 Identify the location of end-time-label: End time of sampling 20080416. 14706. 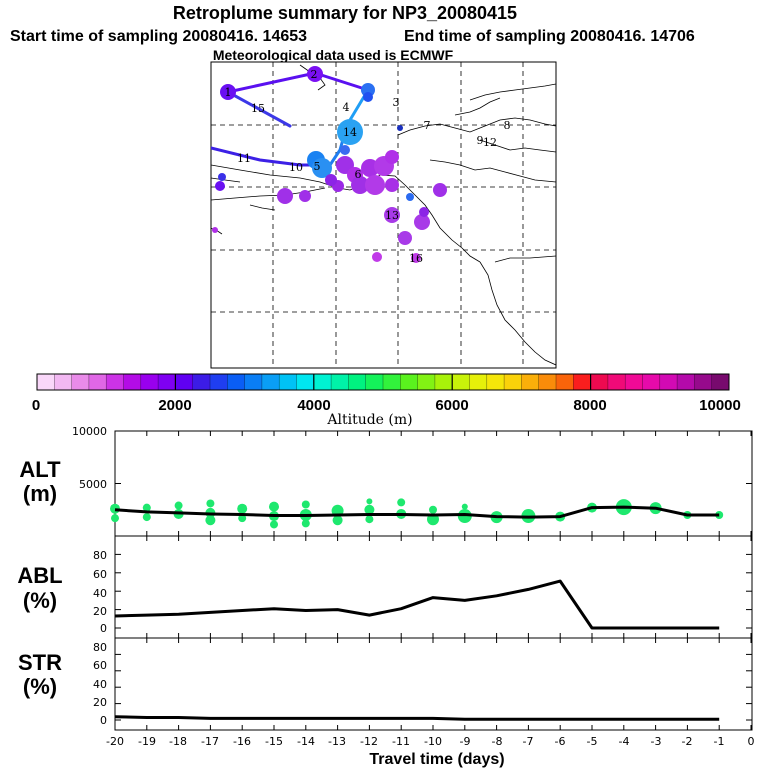
(549, 36).